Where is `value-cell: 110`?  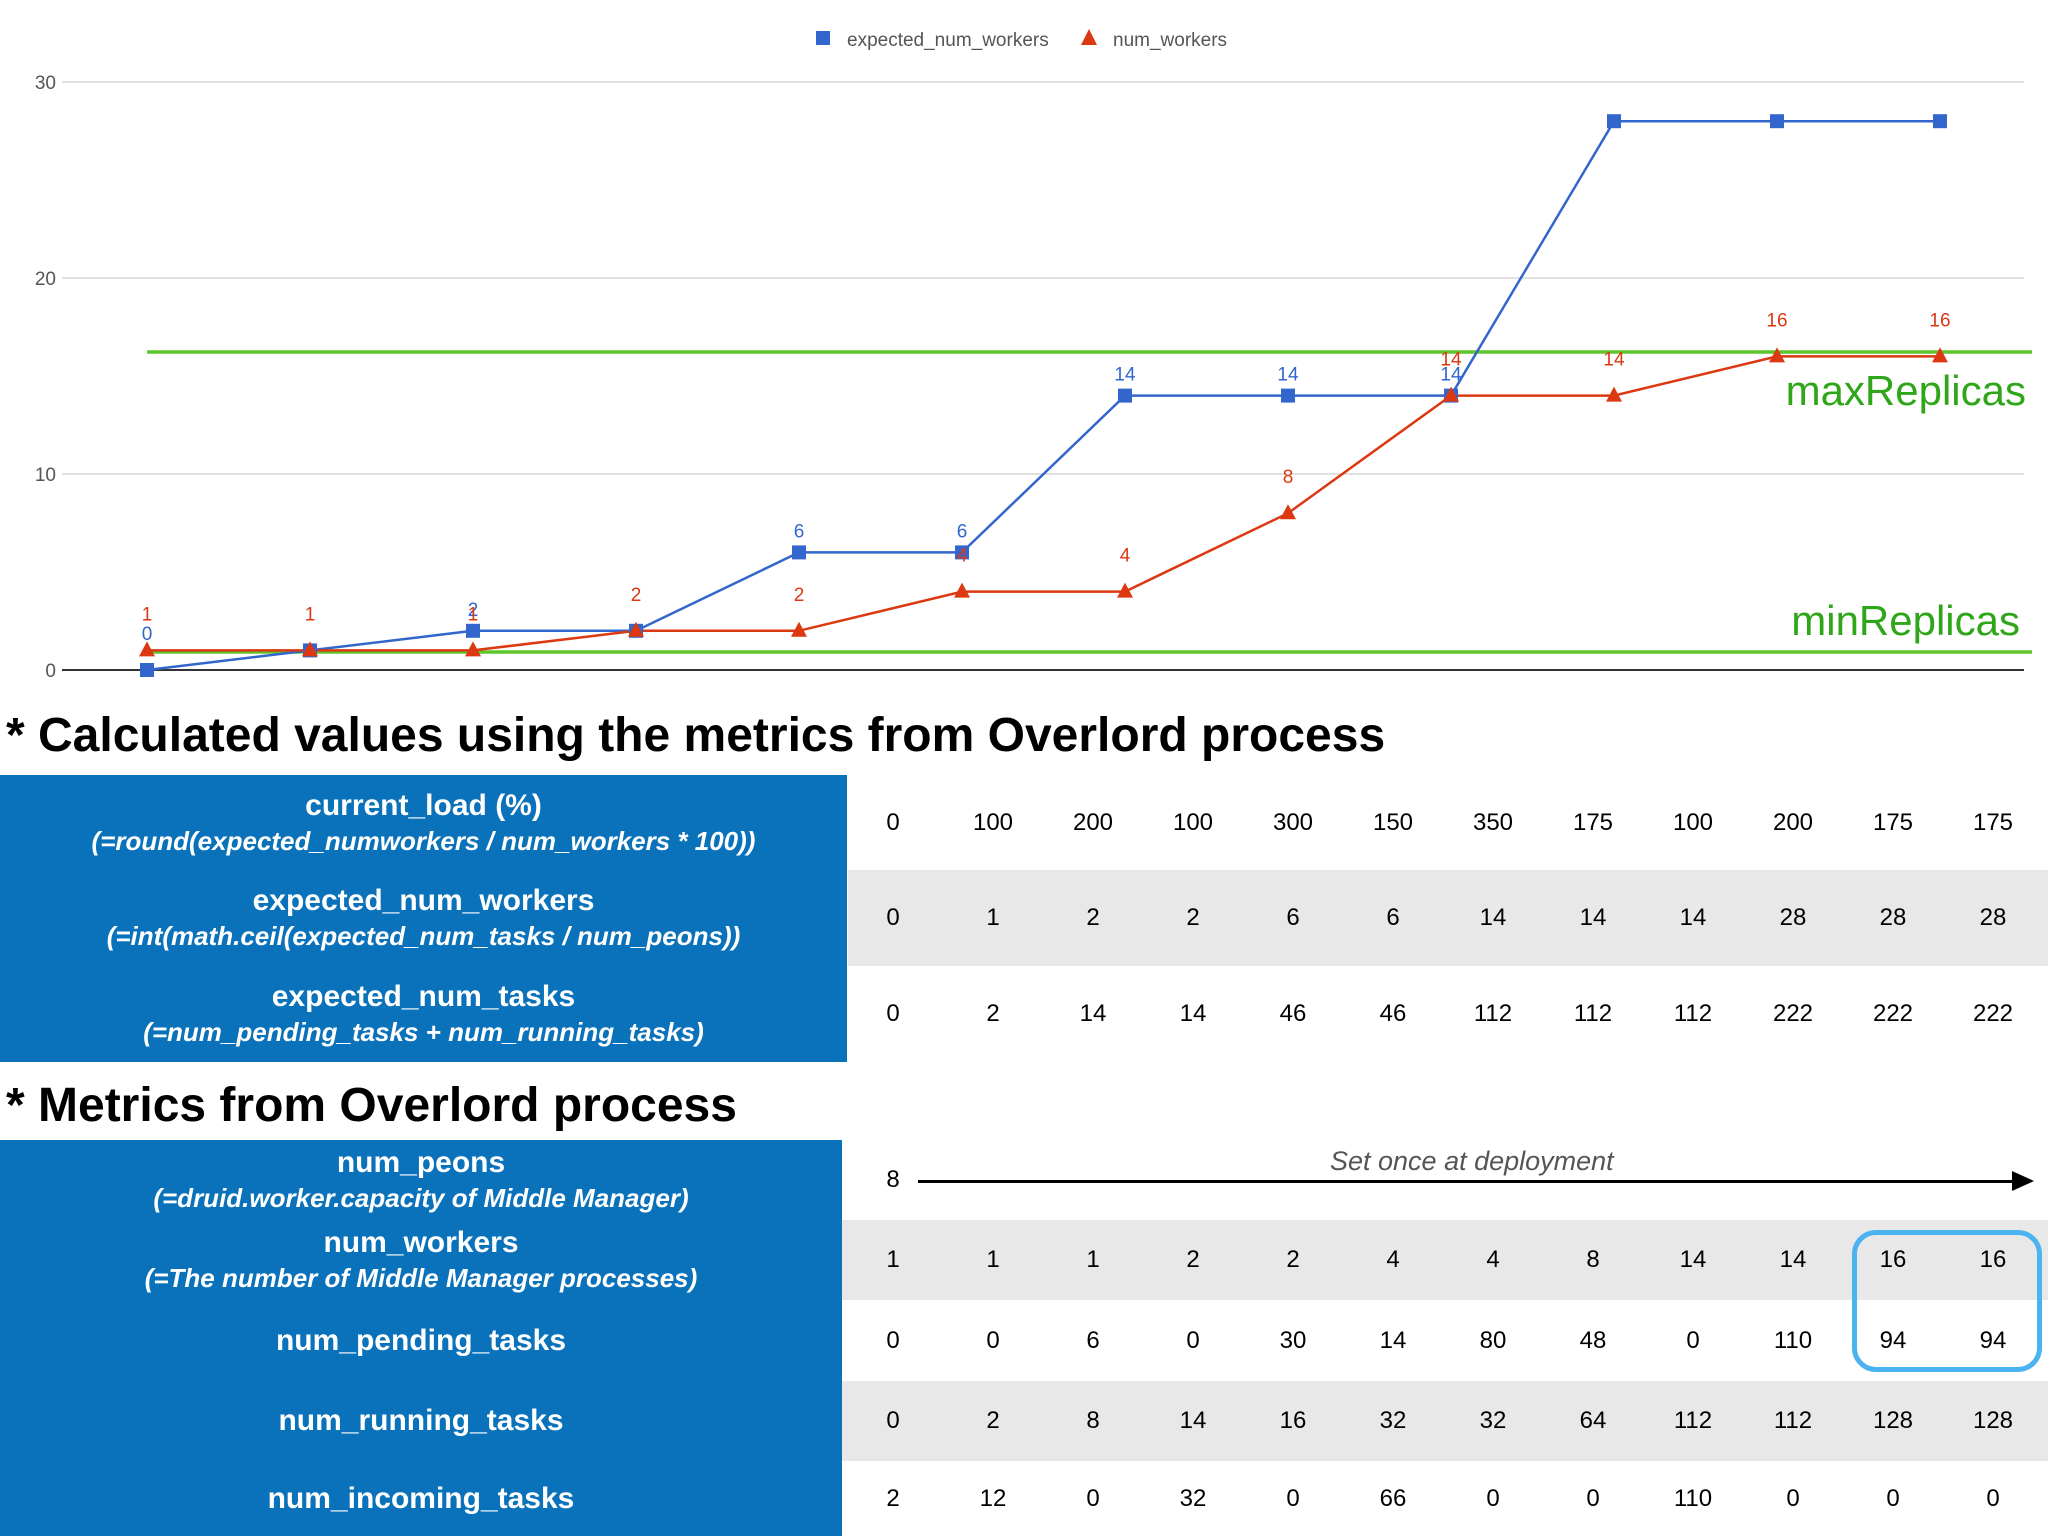 value-cell: 110 is located at coordinates (1793, 1340).